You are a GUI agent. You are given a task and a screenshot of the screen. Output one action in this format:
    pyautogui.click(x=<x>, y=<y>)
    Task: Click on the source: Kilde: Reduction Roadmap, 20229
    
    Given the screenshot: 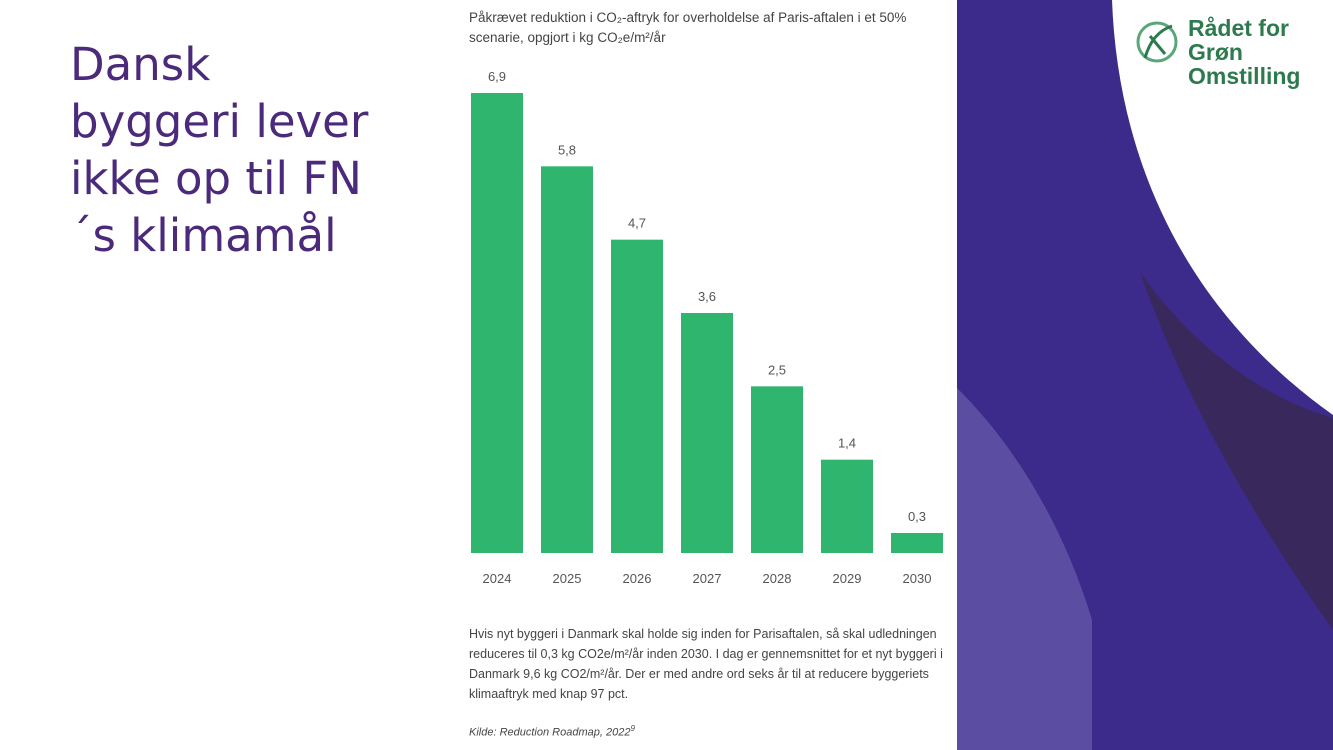 What is the action you would take?
    pyautogui.click(x=552, y=731)
    